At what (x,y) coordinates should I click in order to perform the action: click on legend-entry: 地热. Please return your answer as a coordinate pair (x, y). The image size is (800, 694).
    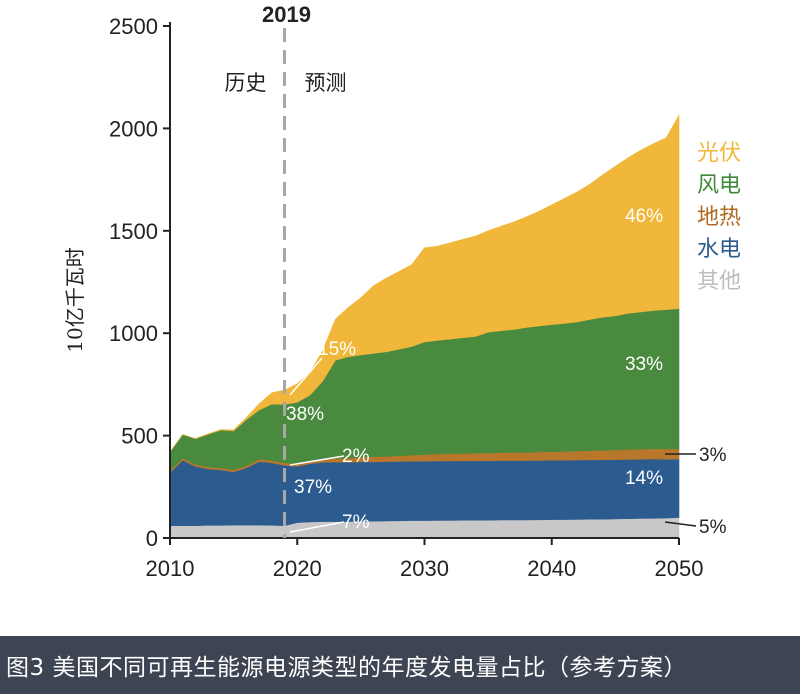
    Looking at the image, I should click on (719, 217).